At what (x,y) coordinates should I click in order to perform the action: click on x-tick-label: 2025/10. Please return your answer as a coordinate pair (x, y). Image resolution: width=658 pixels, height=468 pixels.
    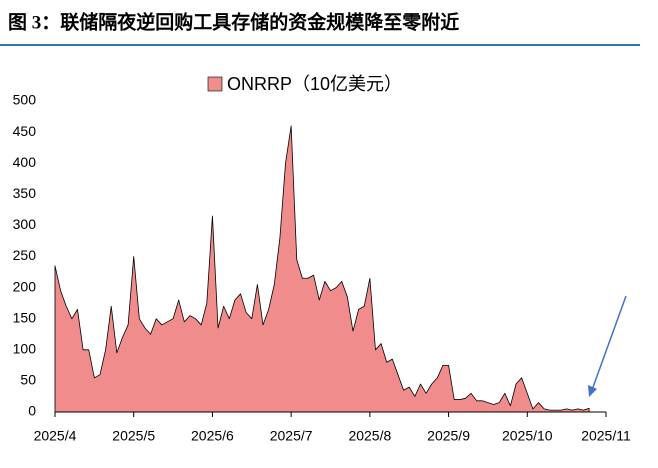
    Looking at the image, I should click on (527, 436).